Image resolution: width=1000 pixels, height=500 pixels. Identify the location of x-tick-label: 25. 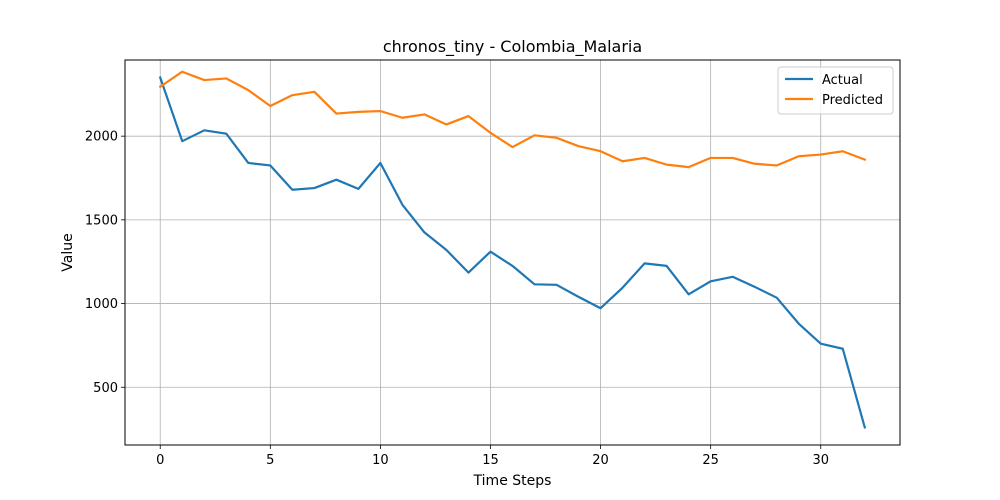
(710, 460).